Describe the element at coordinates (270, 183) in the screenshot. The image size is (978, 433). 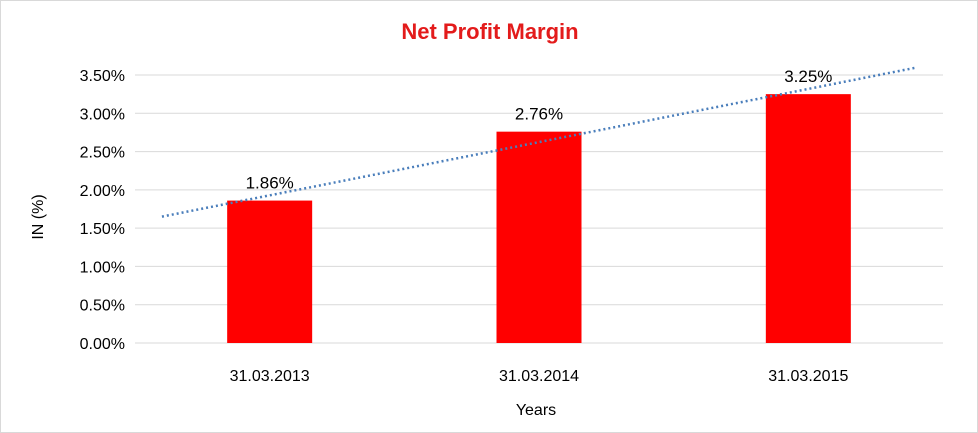
I see `data-label: 1.86%` at that location.